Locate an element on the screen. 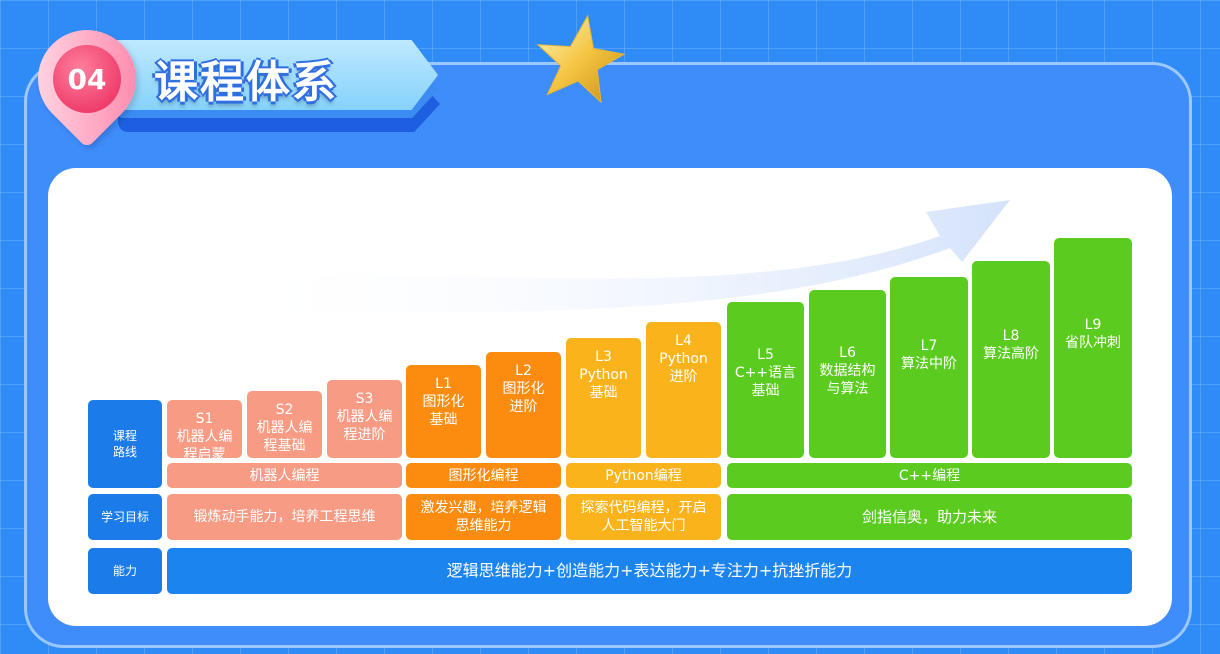  level-name: 算法中阶 is located at coordinates (929, 364).